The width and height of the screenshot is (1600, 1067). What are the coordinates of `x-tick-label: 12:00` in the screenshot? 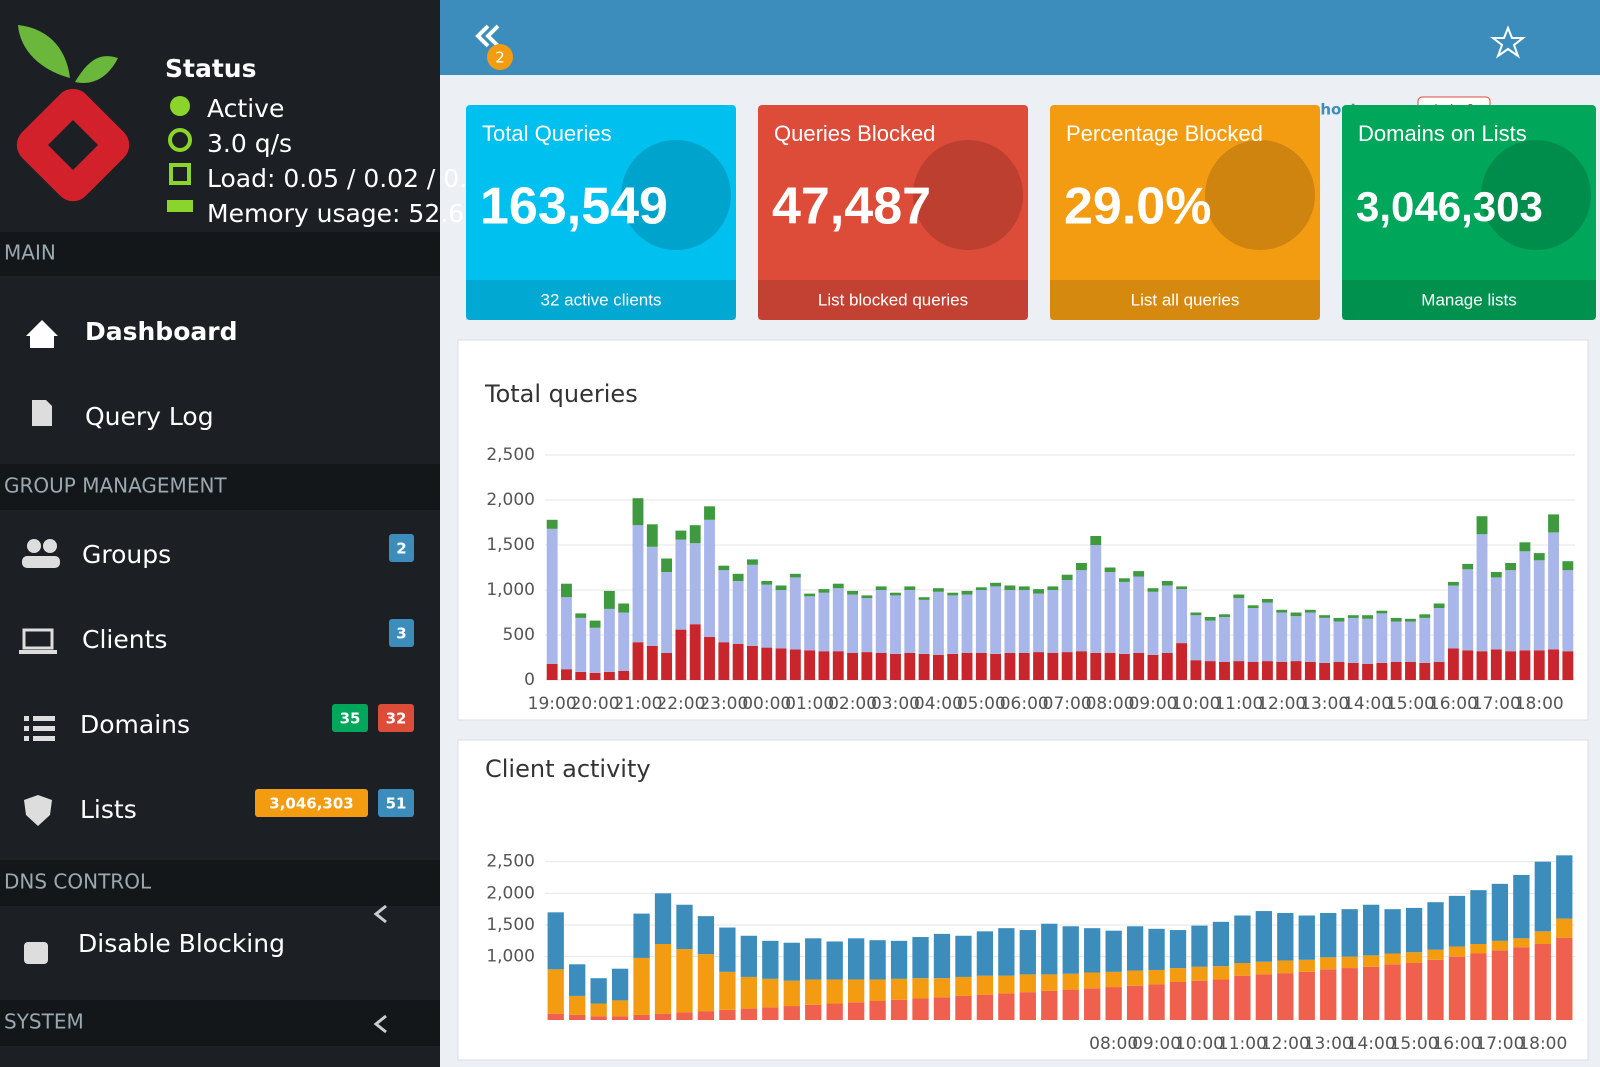 It's located at (1285, 1044).